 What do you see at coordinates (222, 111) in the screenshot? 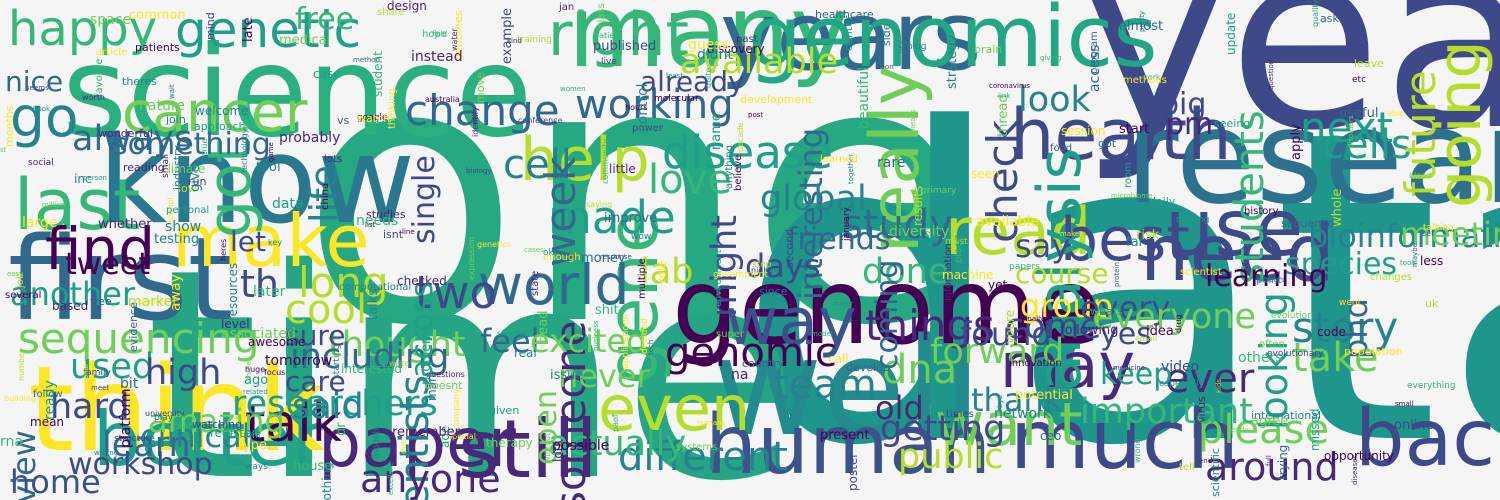
I see `word-welcome: welcome` at bounding box center [222, 111].